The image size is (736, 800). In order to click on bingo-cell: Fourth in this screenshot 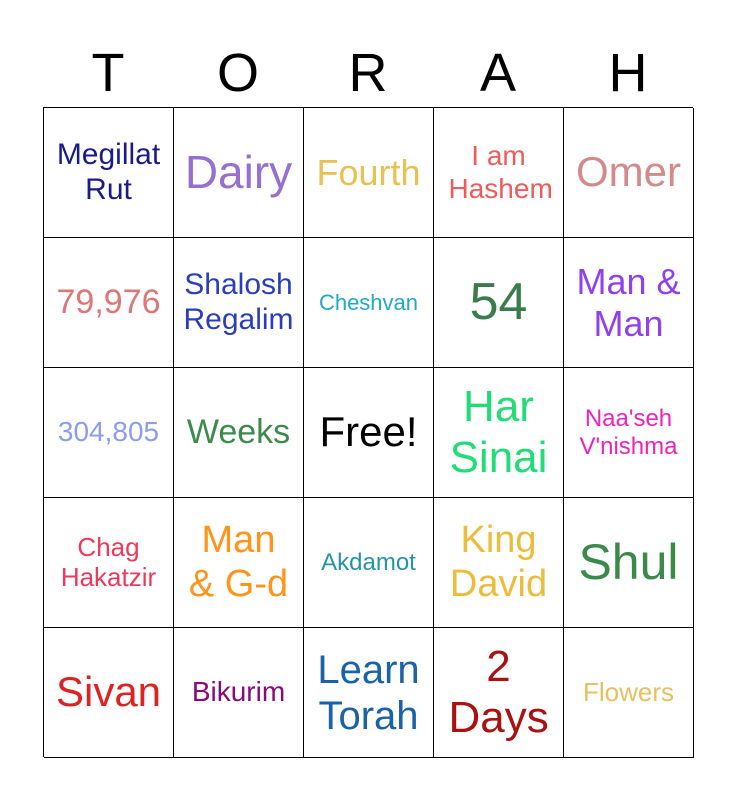, I will do `click(369, 173)`.